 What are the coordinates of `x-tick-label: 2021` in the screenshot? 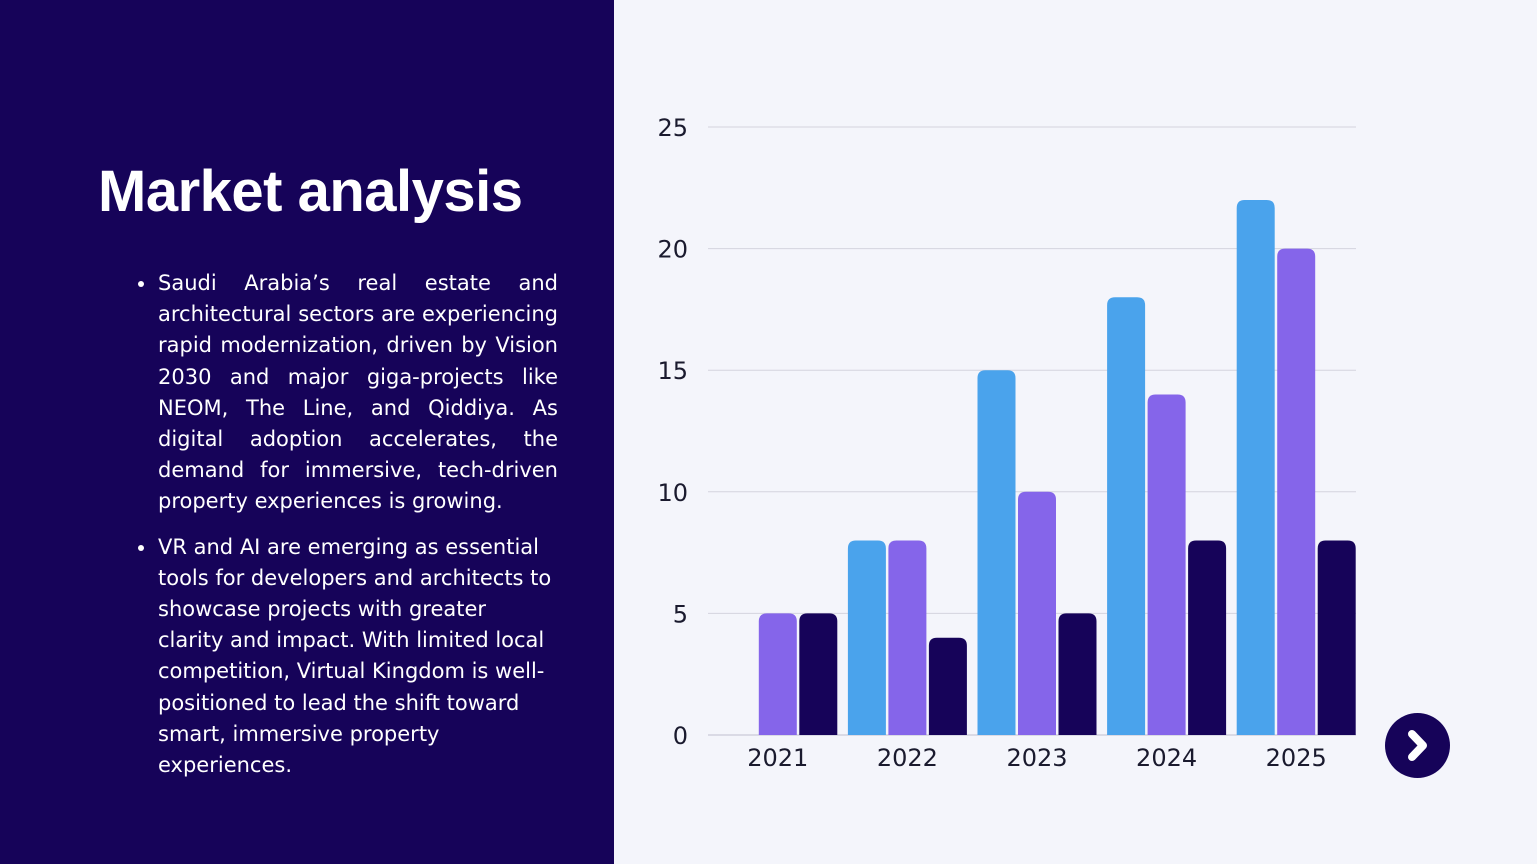 It's located at (777, 758).